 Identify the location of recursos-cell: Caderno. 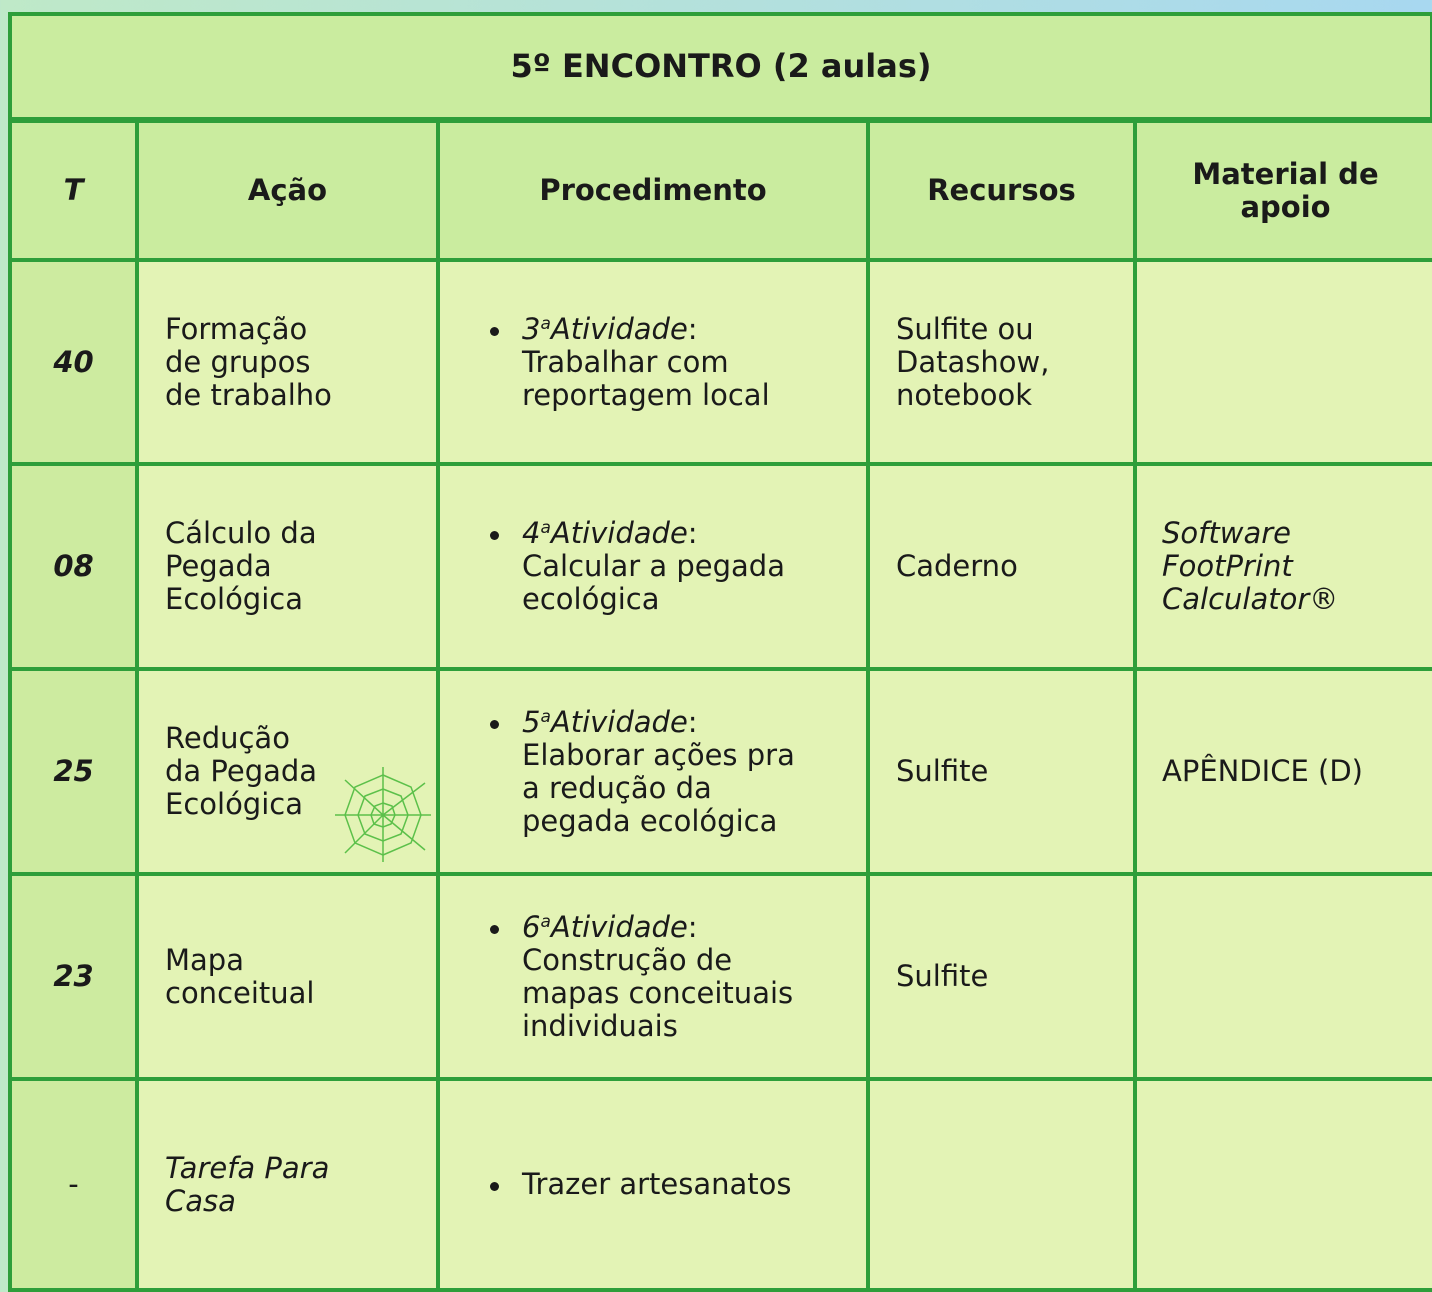
(1001, 566).